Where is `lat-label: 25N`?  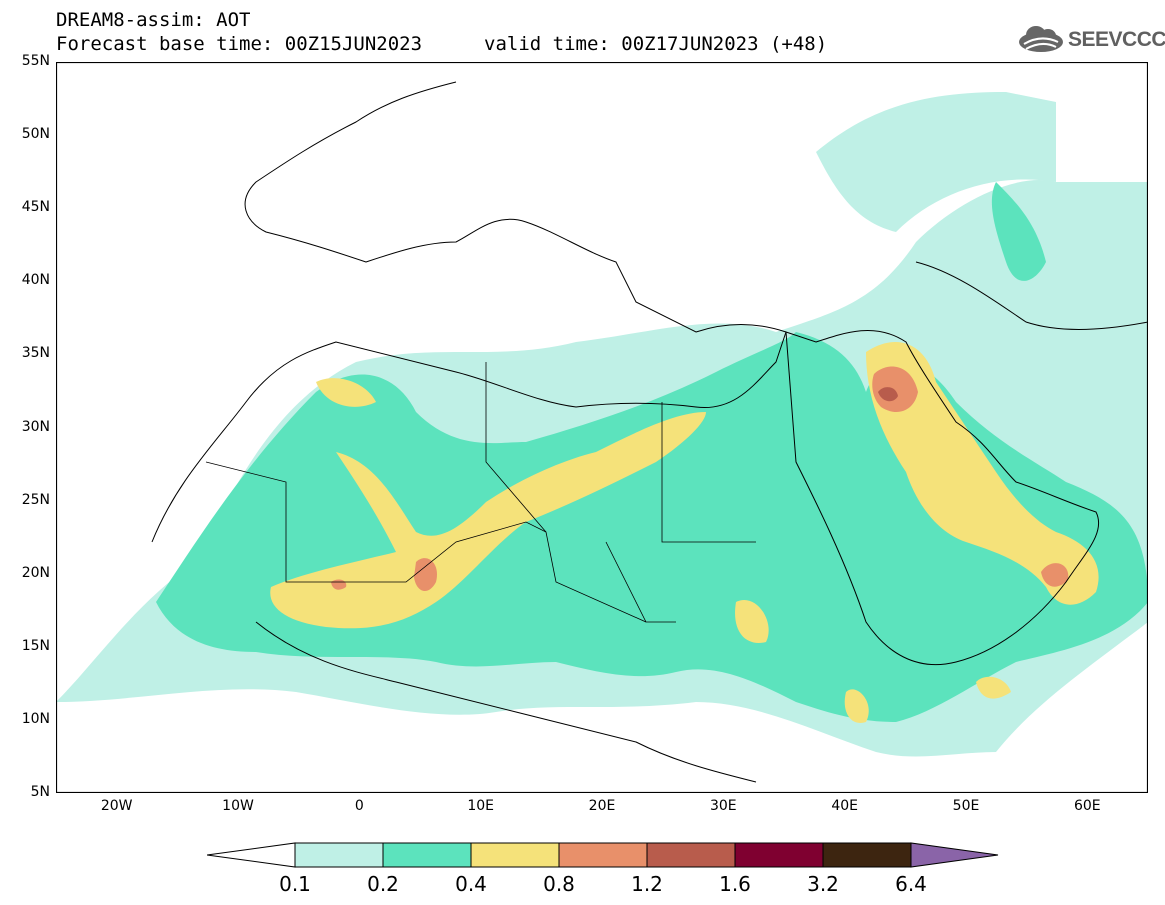 lat-label: 25N is located at coordinates (35, 499).